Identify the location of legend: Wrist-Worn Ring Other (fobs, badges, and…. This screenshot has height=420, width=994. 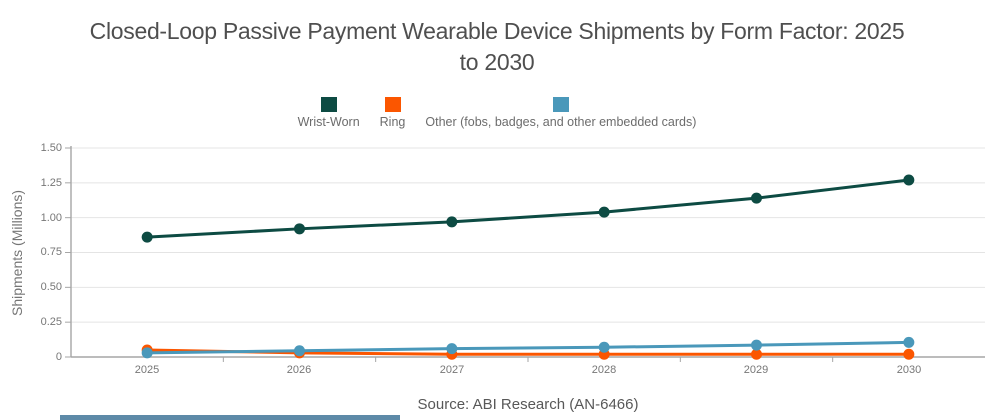
(497, 113).